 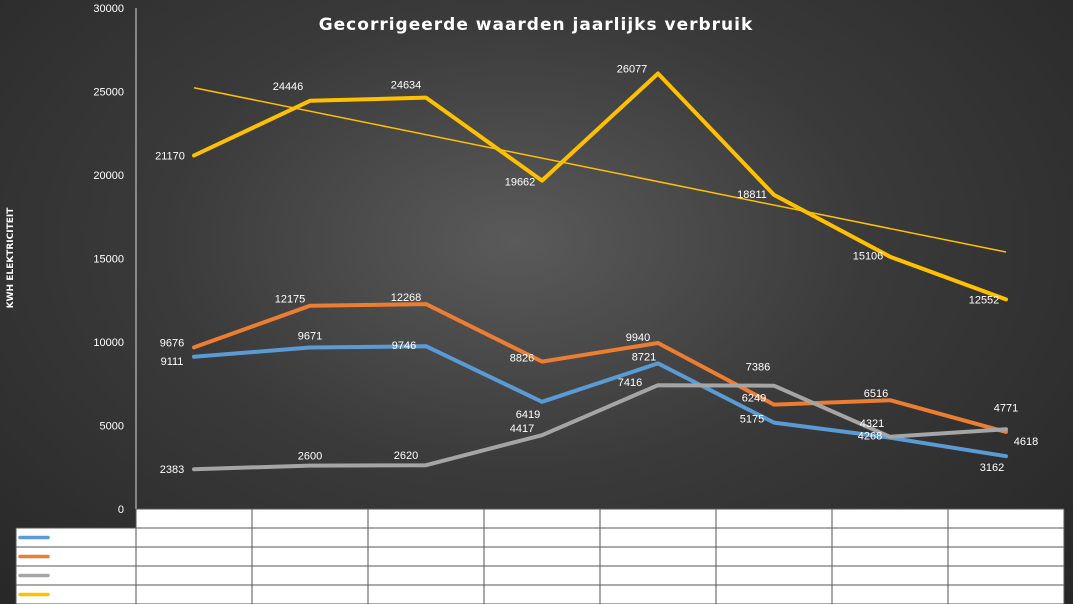 I want to click on data-label: 4618, so click(x=1026, y=442).